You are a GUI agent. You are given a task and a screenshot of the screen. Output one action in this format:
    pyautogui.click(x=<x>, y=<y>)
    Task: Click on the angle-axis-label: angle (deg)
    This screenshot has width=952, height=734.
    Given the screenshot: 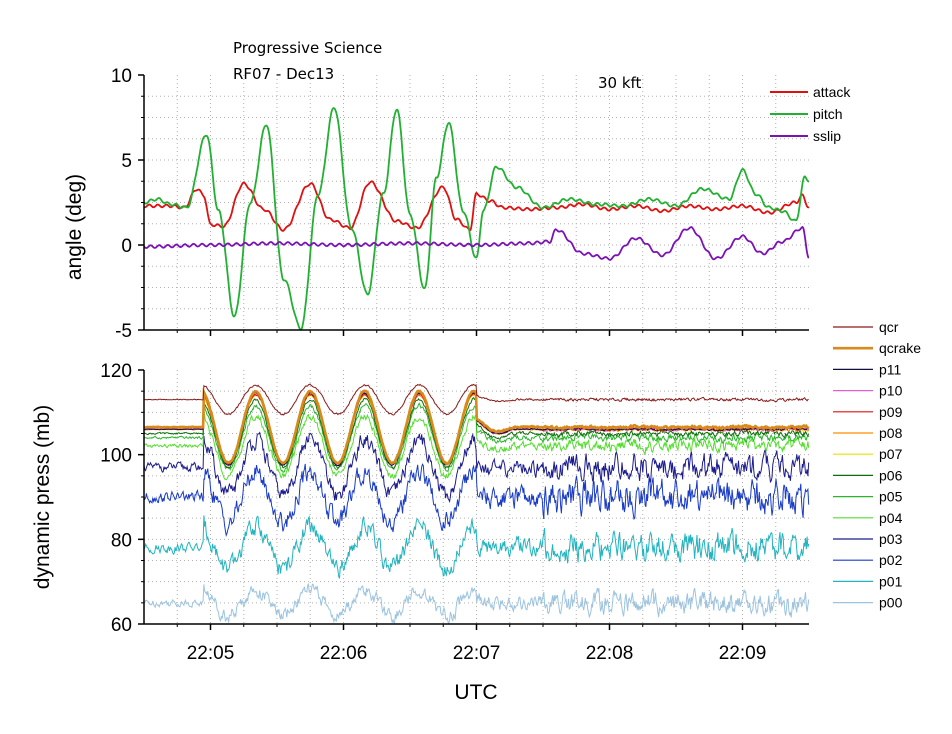 What is the action you would take?
    pyautogui.click(x=74, y=227)
    